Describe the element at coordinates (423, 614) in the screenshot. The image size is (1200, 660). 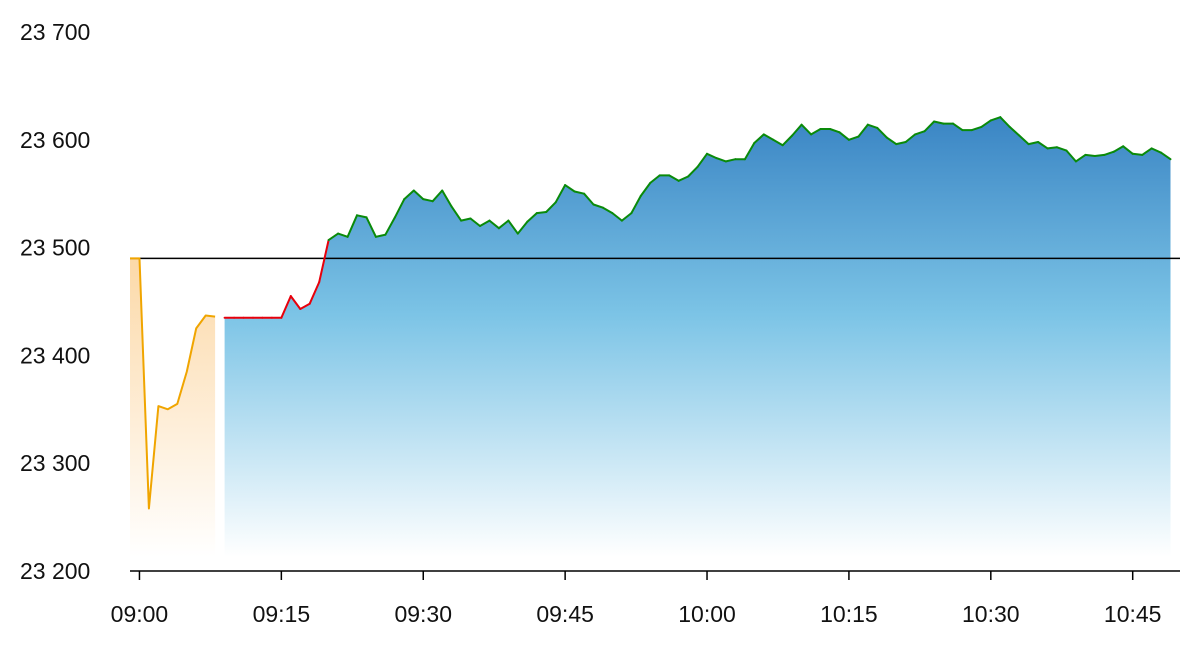
I see `x-tick-label: 09:30` at that location.